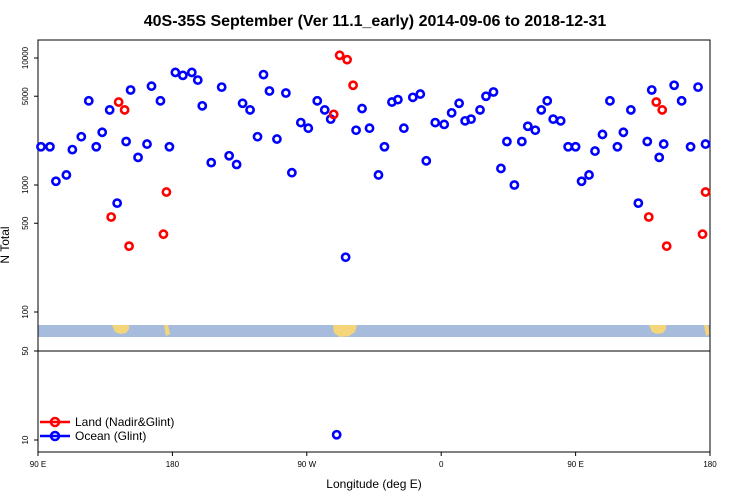  Describe the element at coordinates (29, 200) in the screenshot. I see `upper-y-axis: 10000 5000 1000 500 100 50` at that location.